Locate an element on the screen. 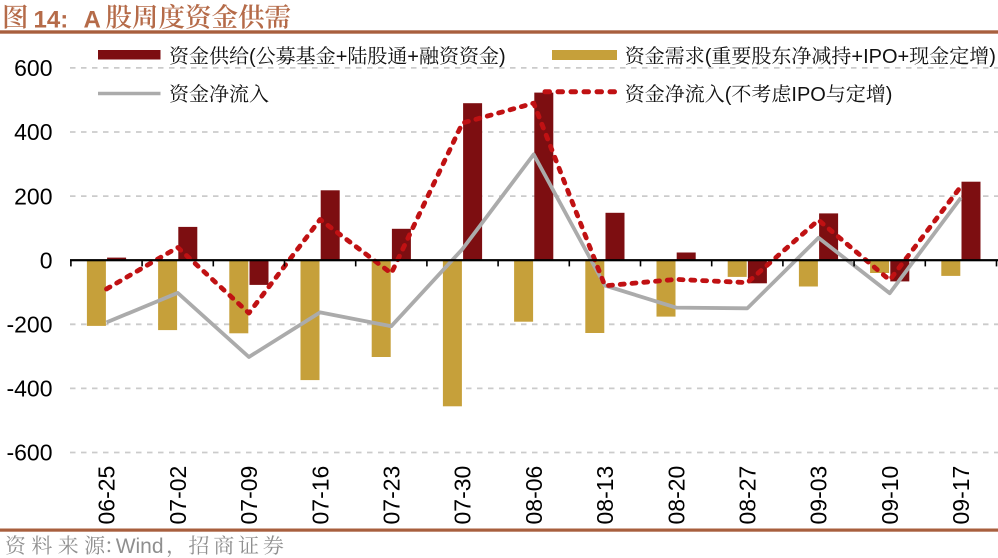 The image size is (998, 558). svg-text: 200 is located at coordinates (33, 196).